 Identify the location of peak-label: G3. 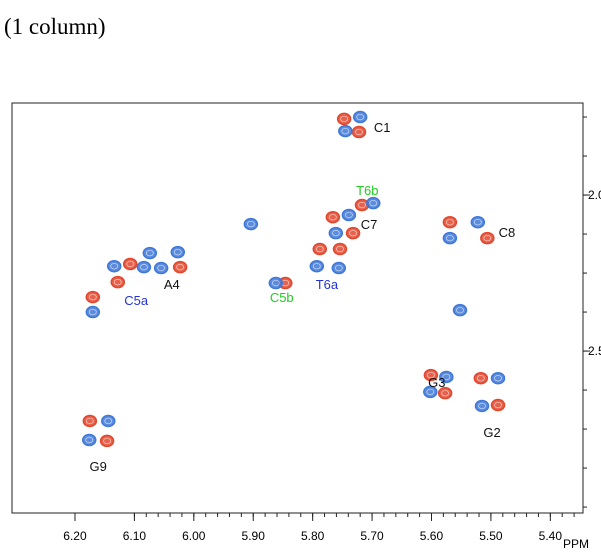
(436, 382).